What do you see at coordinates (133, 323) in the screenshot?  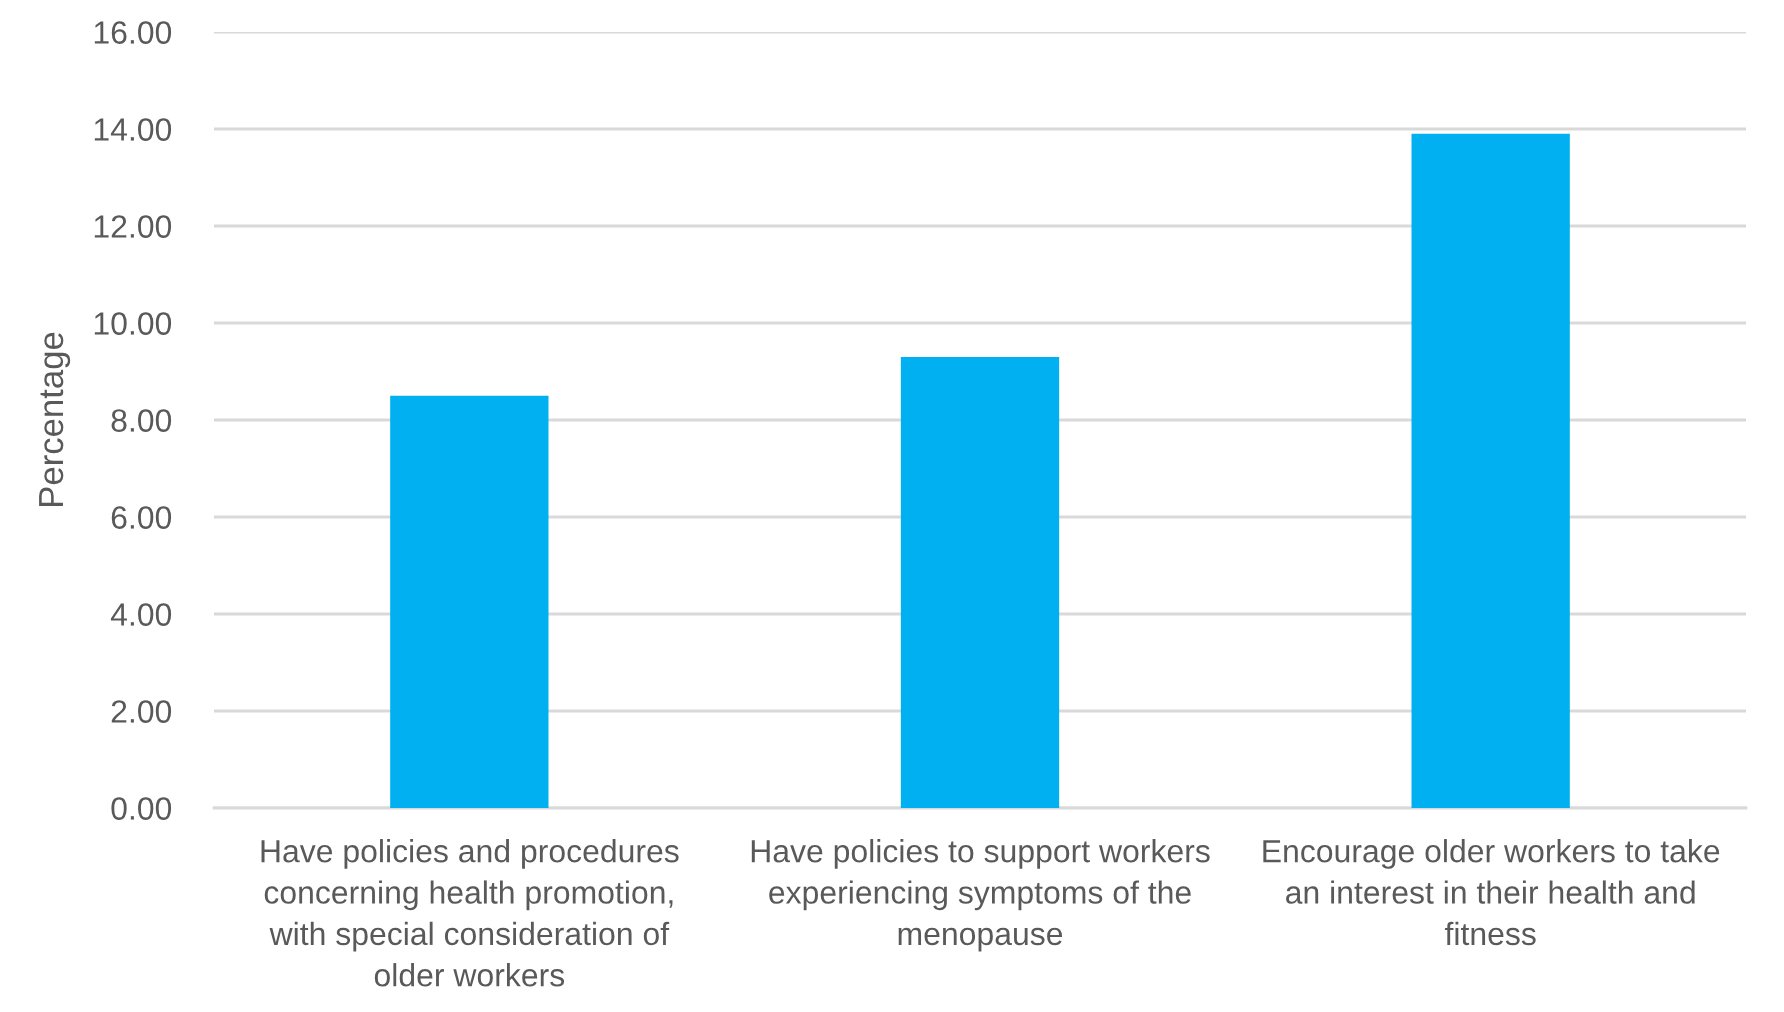 I see `y-tick-label: 10.00` at bounding box center [133, 323].